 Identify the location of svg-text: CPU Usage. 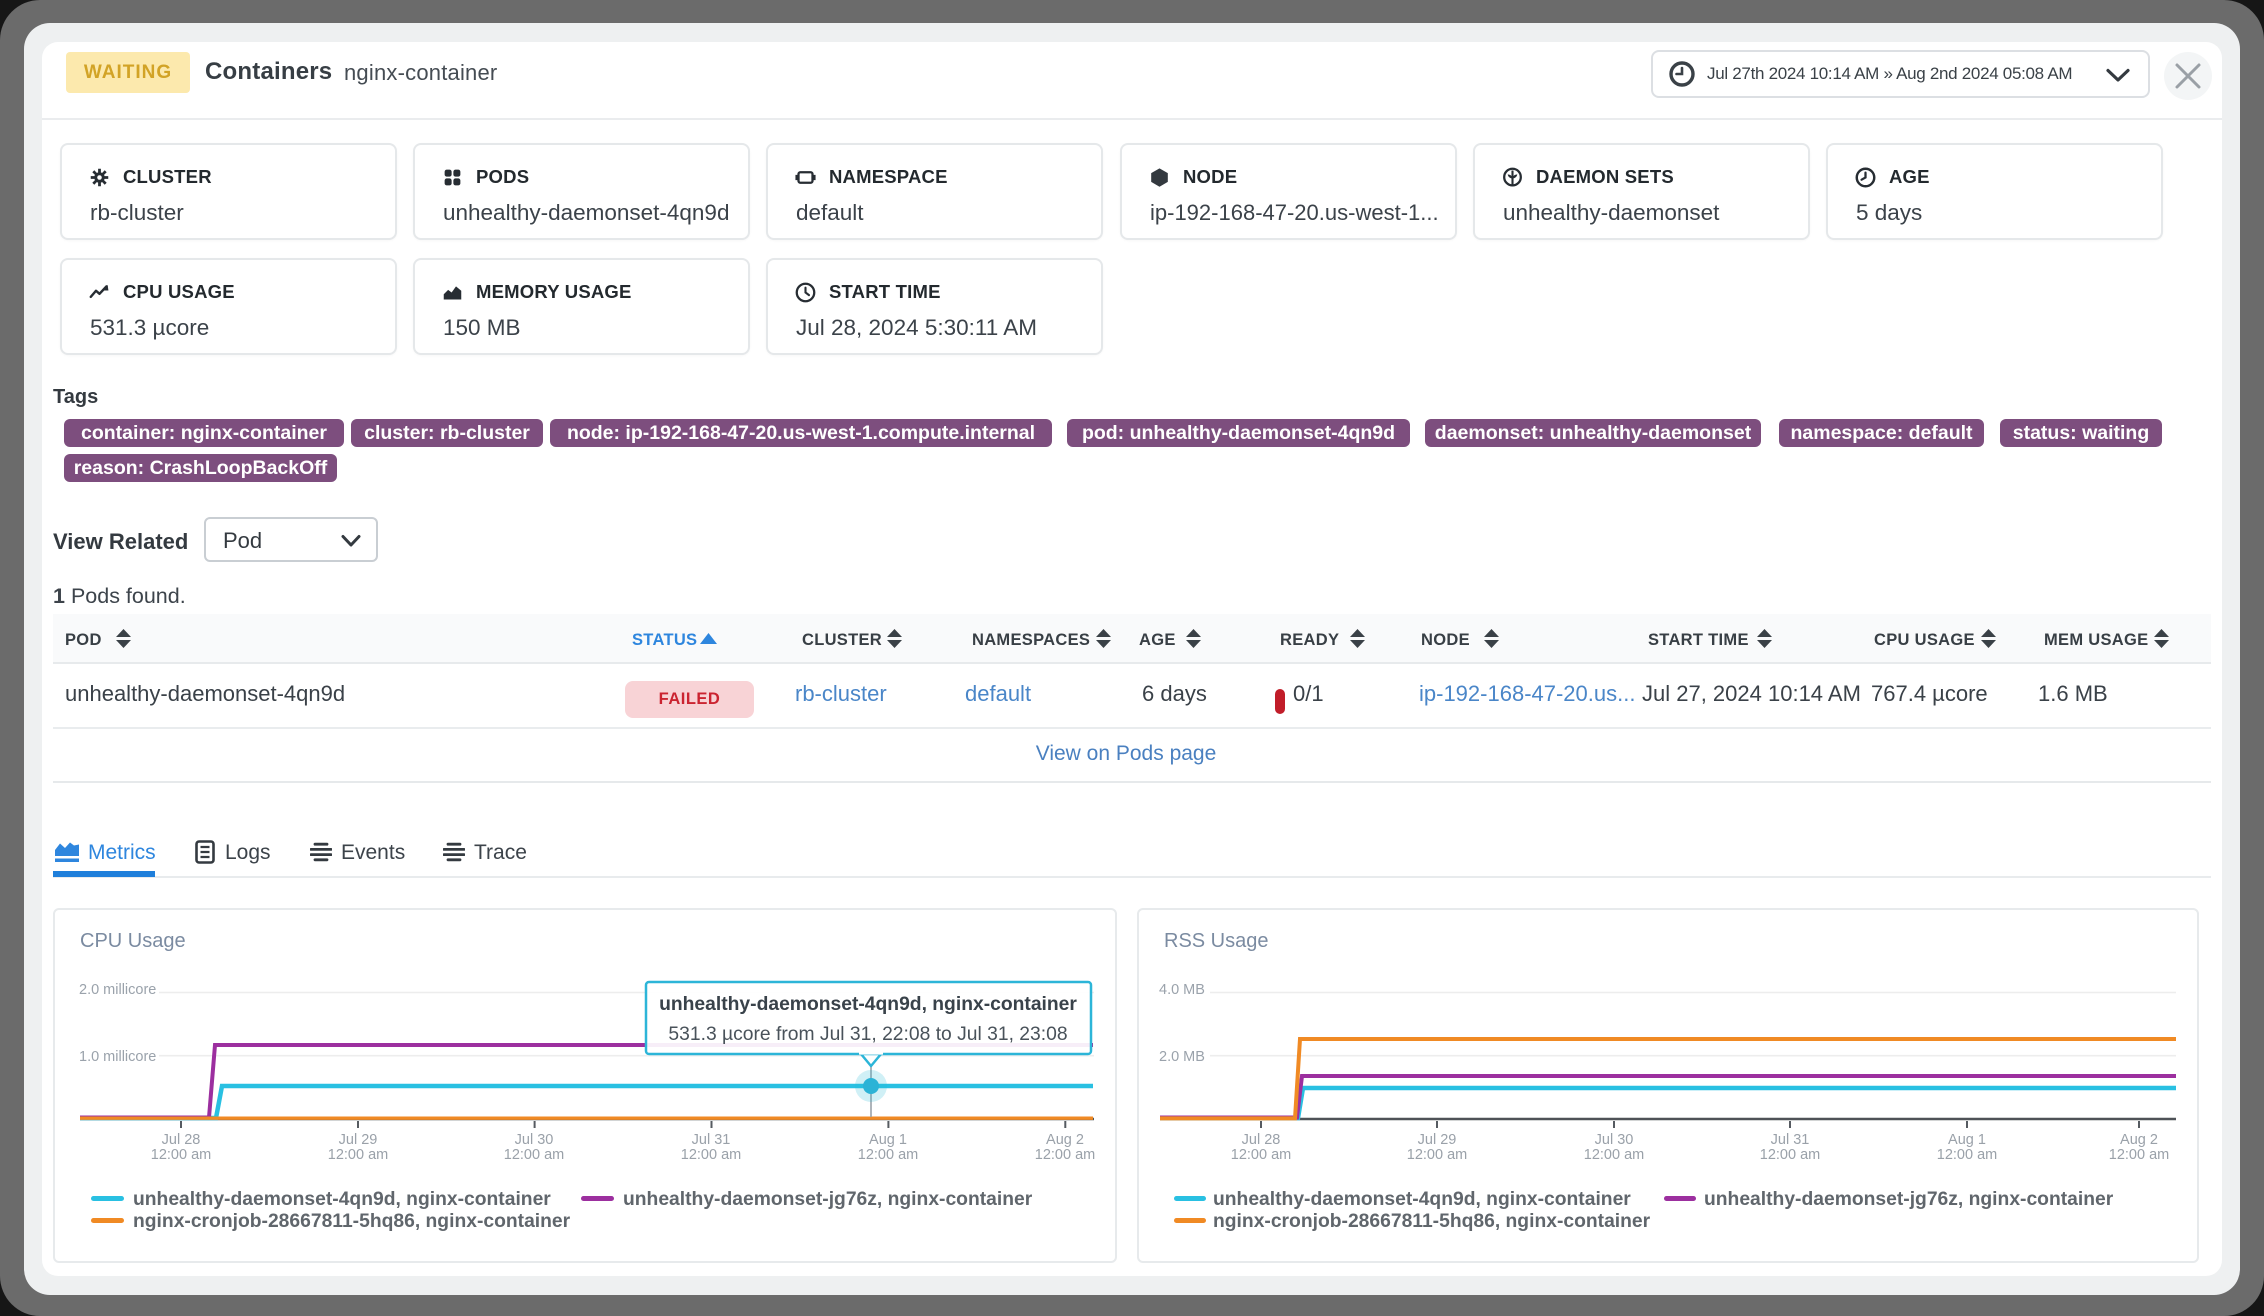
(133, 941).